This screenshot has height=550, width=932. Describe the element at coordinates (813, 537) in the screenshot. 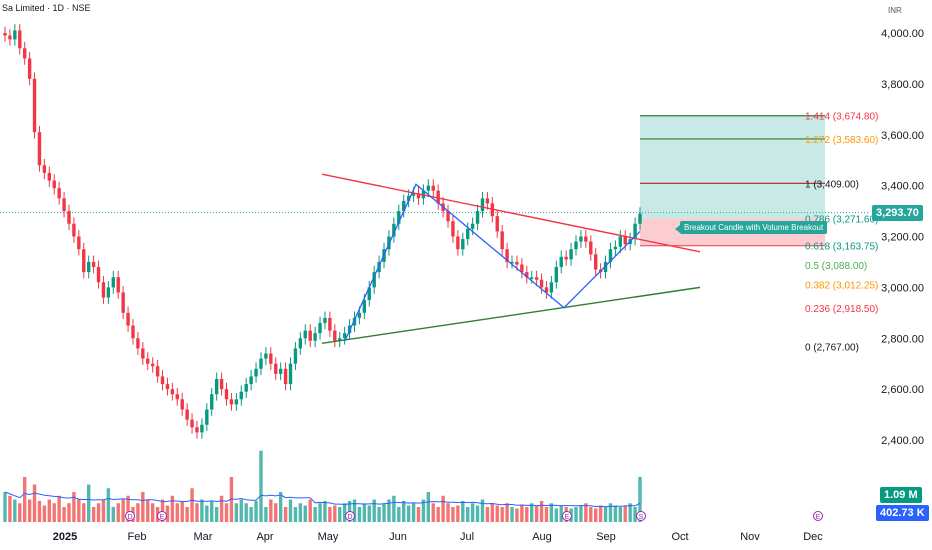

I see `x-tick-label: Dec` at that location.